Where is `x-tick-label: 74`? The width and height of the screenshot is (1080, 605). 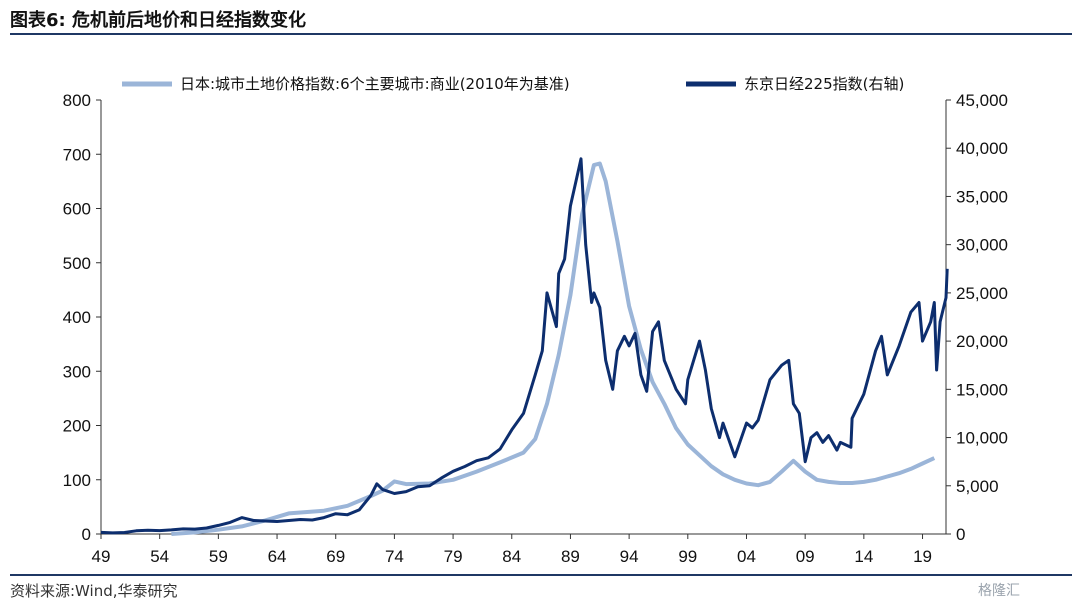 x-tick-label: 74 is located at coordinates (394, 556).